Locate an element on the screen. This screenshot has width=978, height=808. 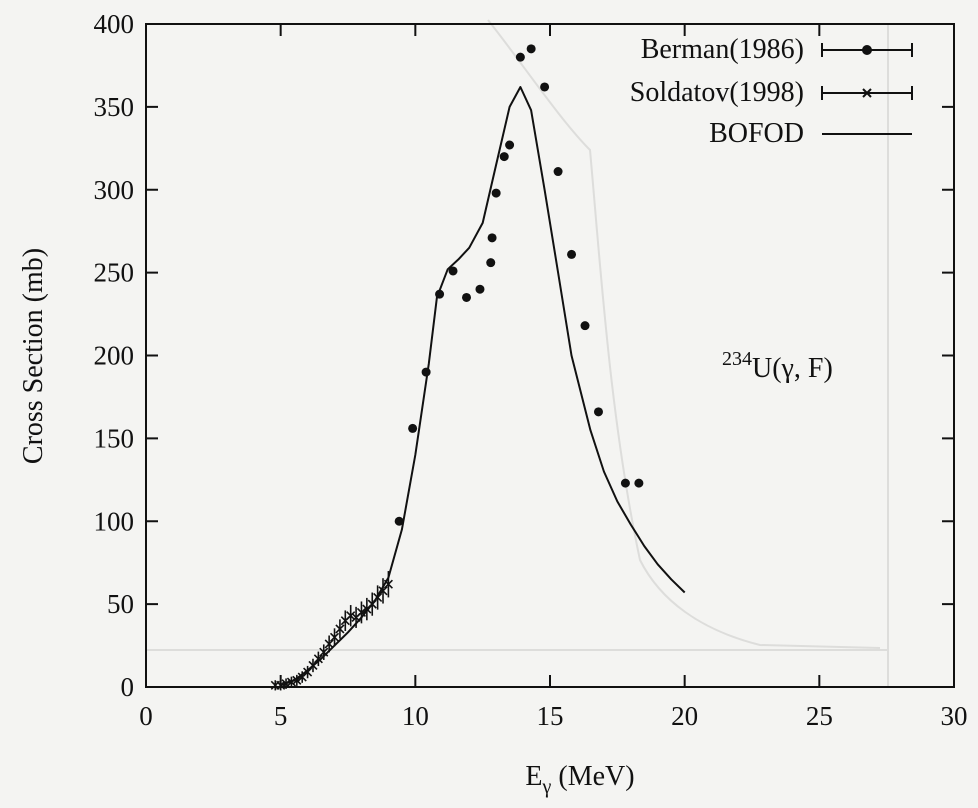
x-axis-label-main: E is located at coordinates (533, 776).